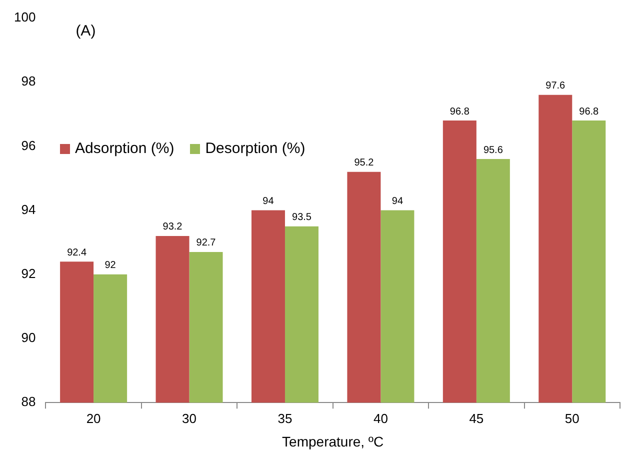 The height and width of the screenshot is (455, 630). I want to click on annotation: (A), so click(86, 31).